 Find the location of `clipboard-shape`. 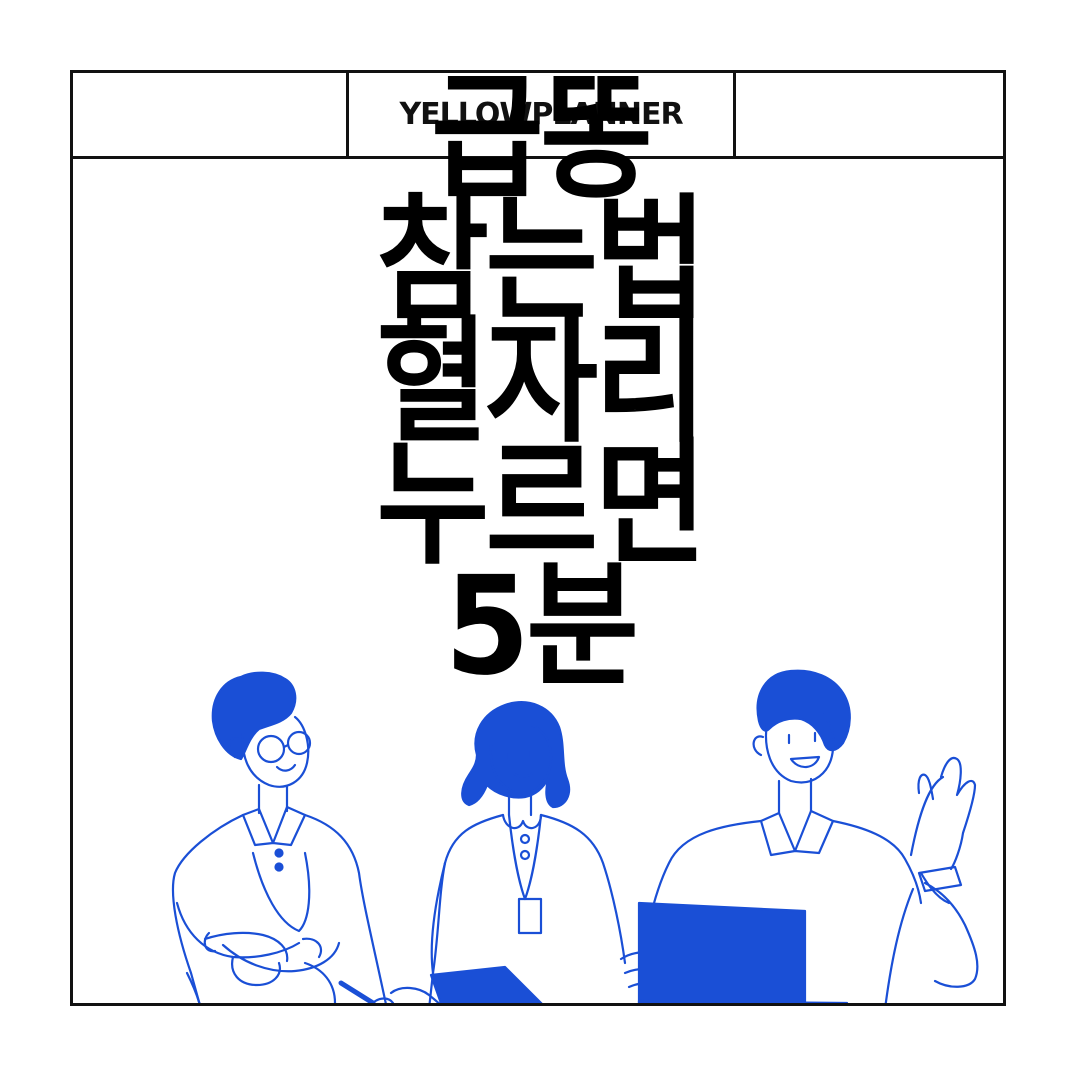

clipboard-shape is located at coordinates (486, 984).